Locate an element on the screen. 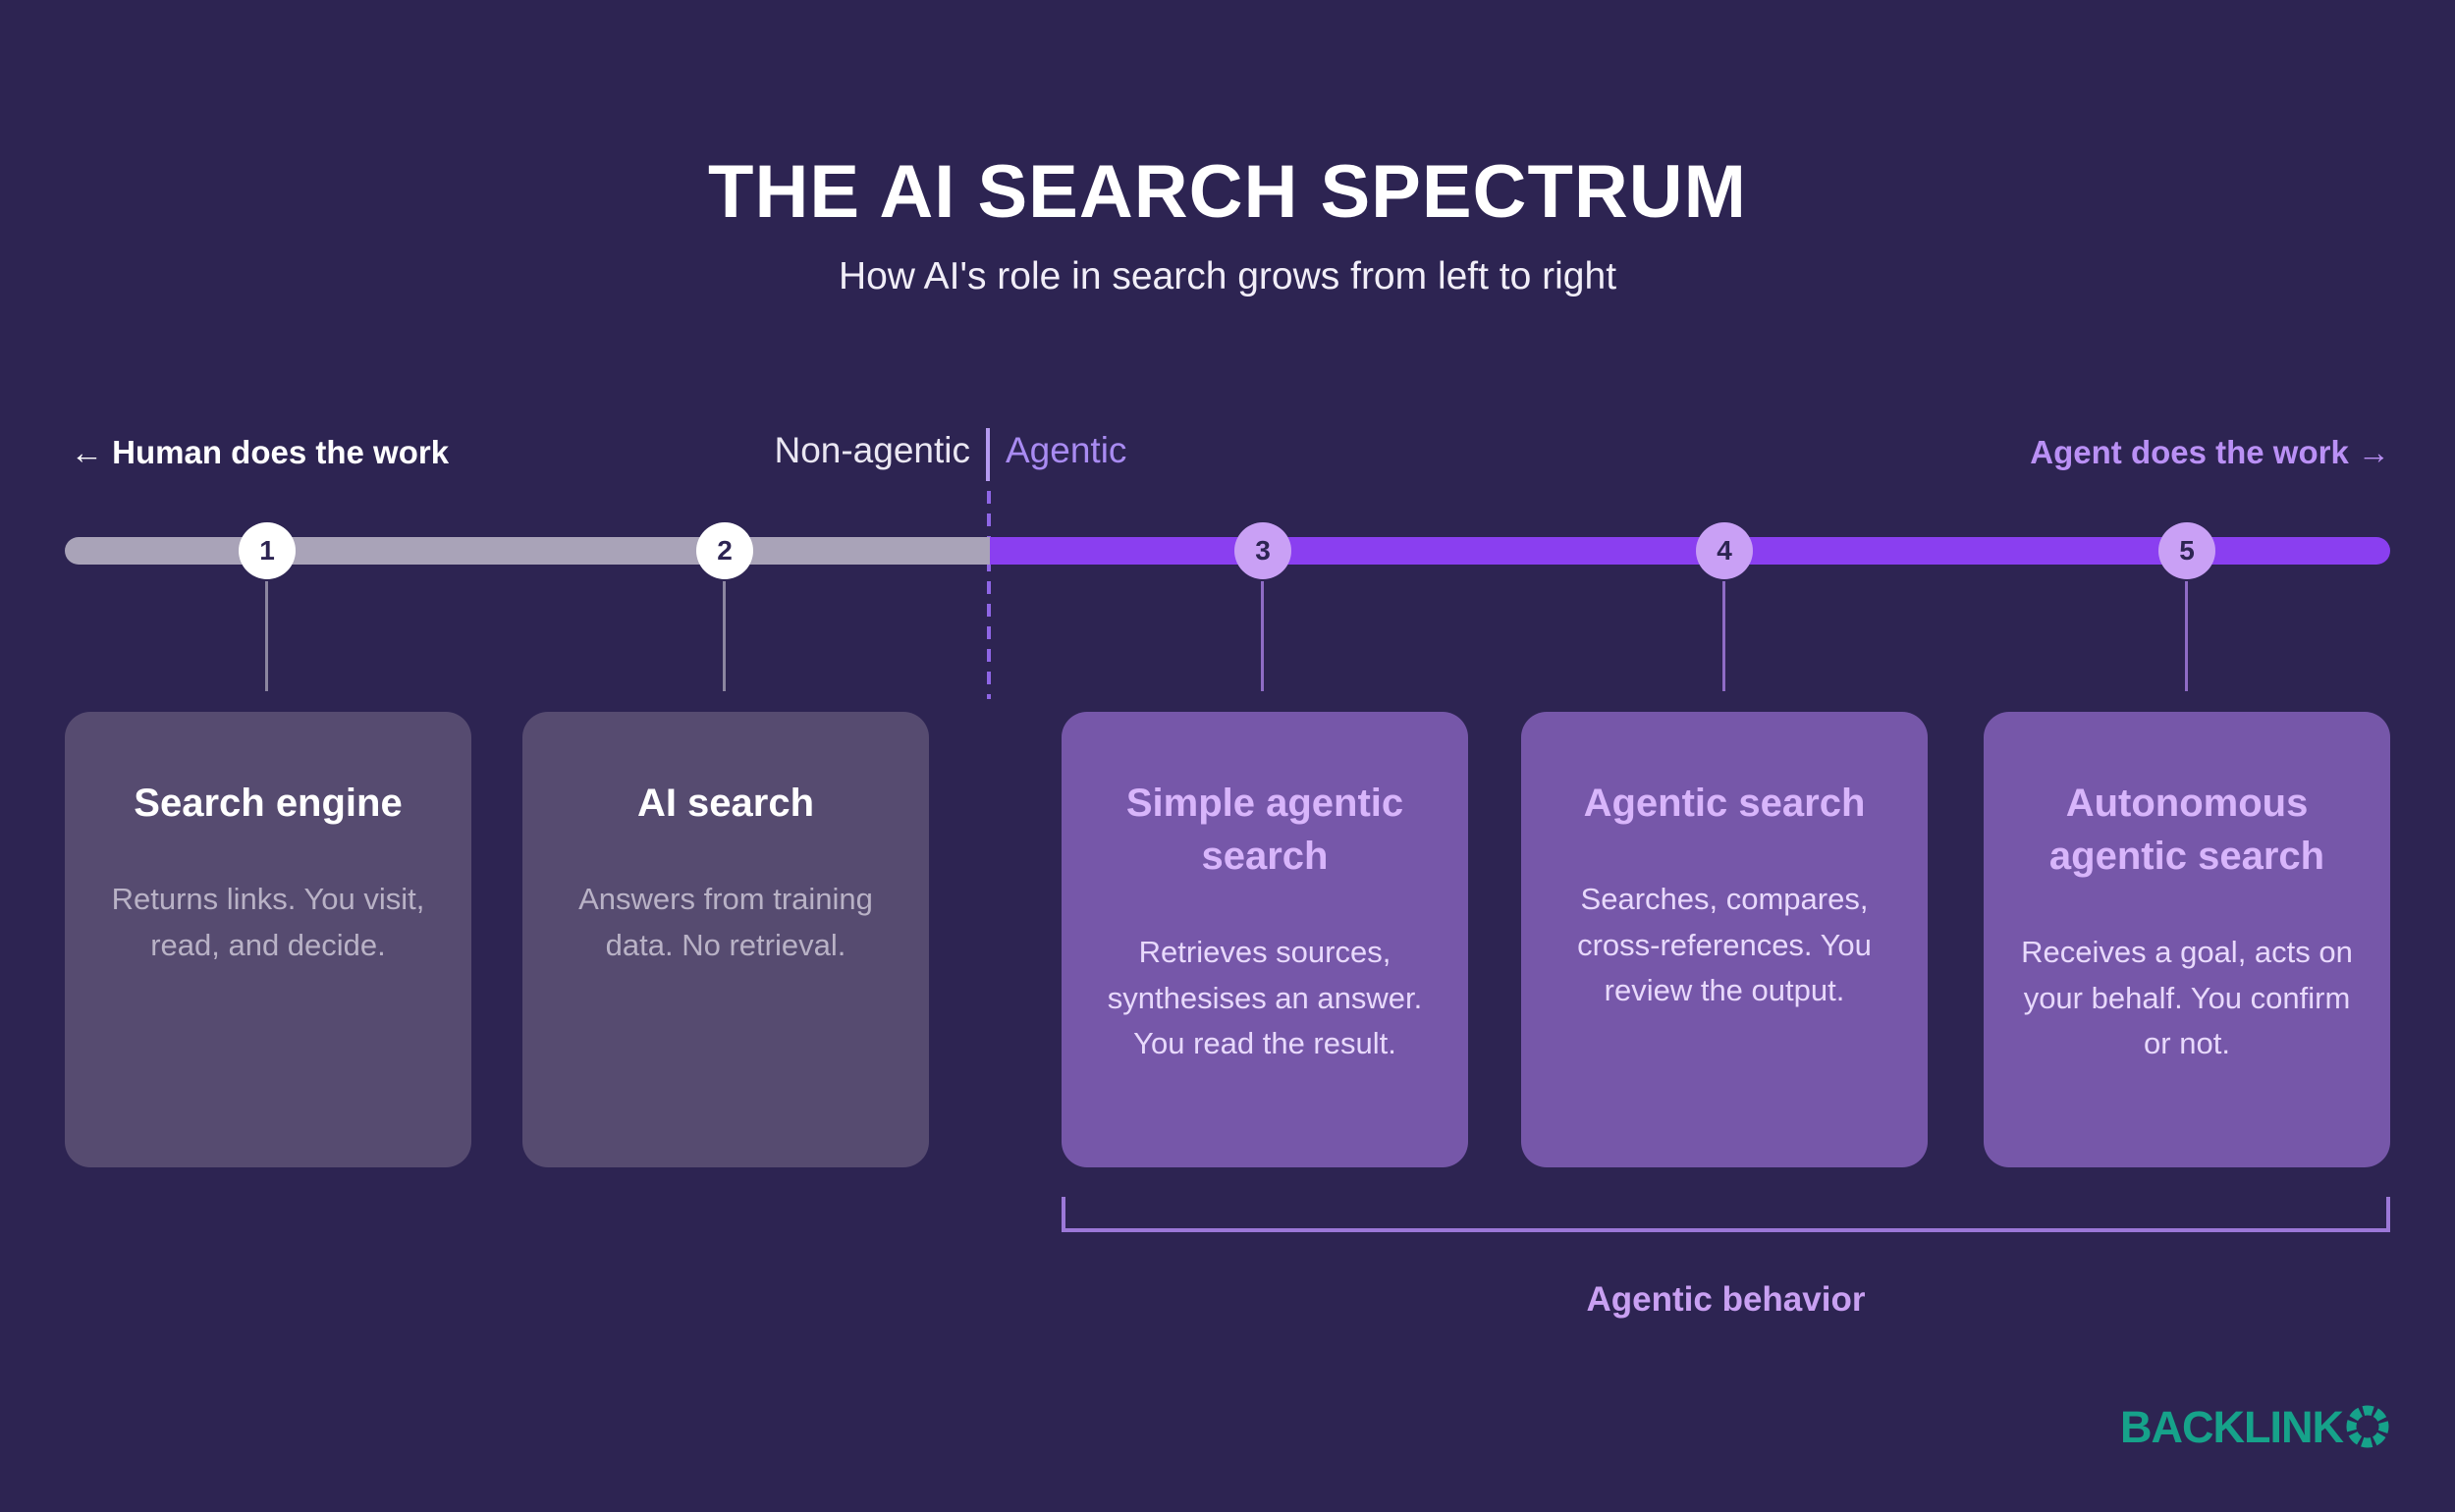  card-title: Autonomous agentic search is located at coordinates (2186, 830).